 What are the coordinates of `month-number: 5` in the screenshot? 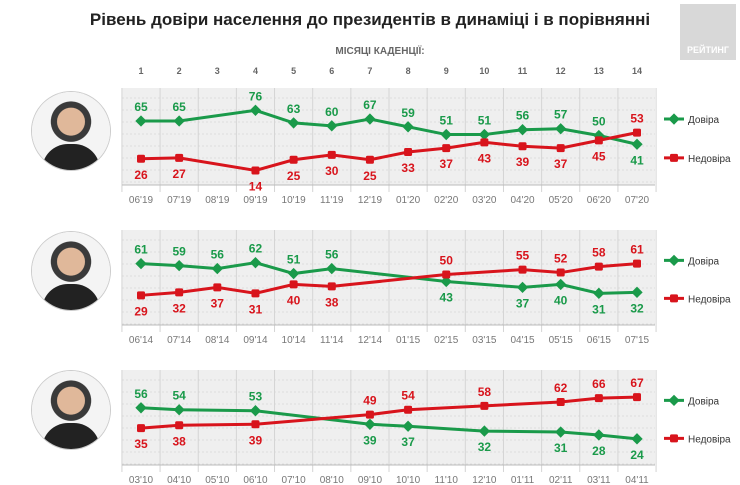 It's located at (293, 71).